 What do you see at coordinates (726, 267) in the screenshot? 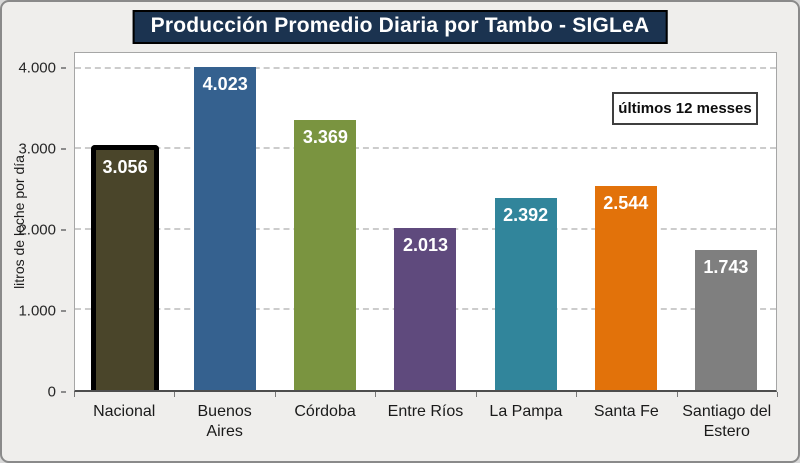
I see `bar-value-santiago-del-estero: 1.743` at bounding box center [726, 267].